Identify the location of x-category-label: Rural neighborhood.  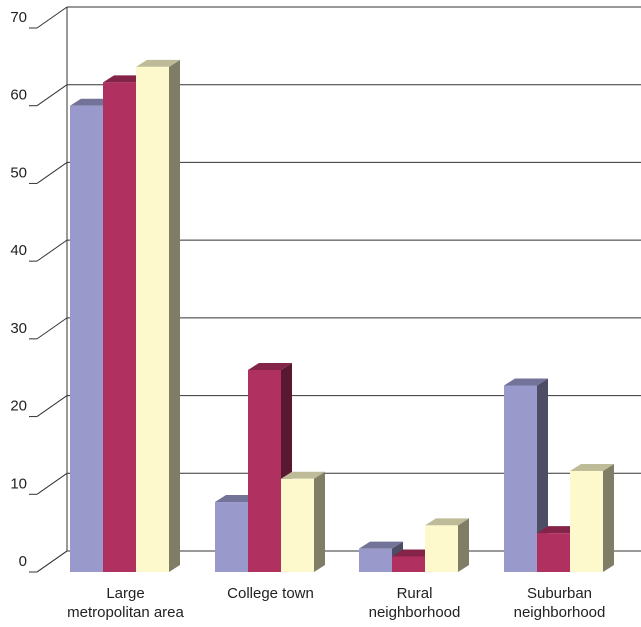
(415, 603).